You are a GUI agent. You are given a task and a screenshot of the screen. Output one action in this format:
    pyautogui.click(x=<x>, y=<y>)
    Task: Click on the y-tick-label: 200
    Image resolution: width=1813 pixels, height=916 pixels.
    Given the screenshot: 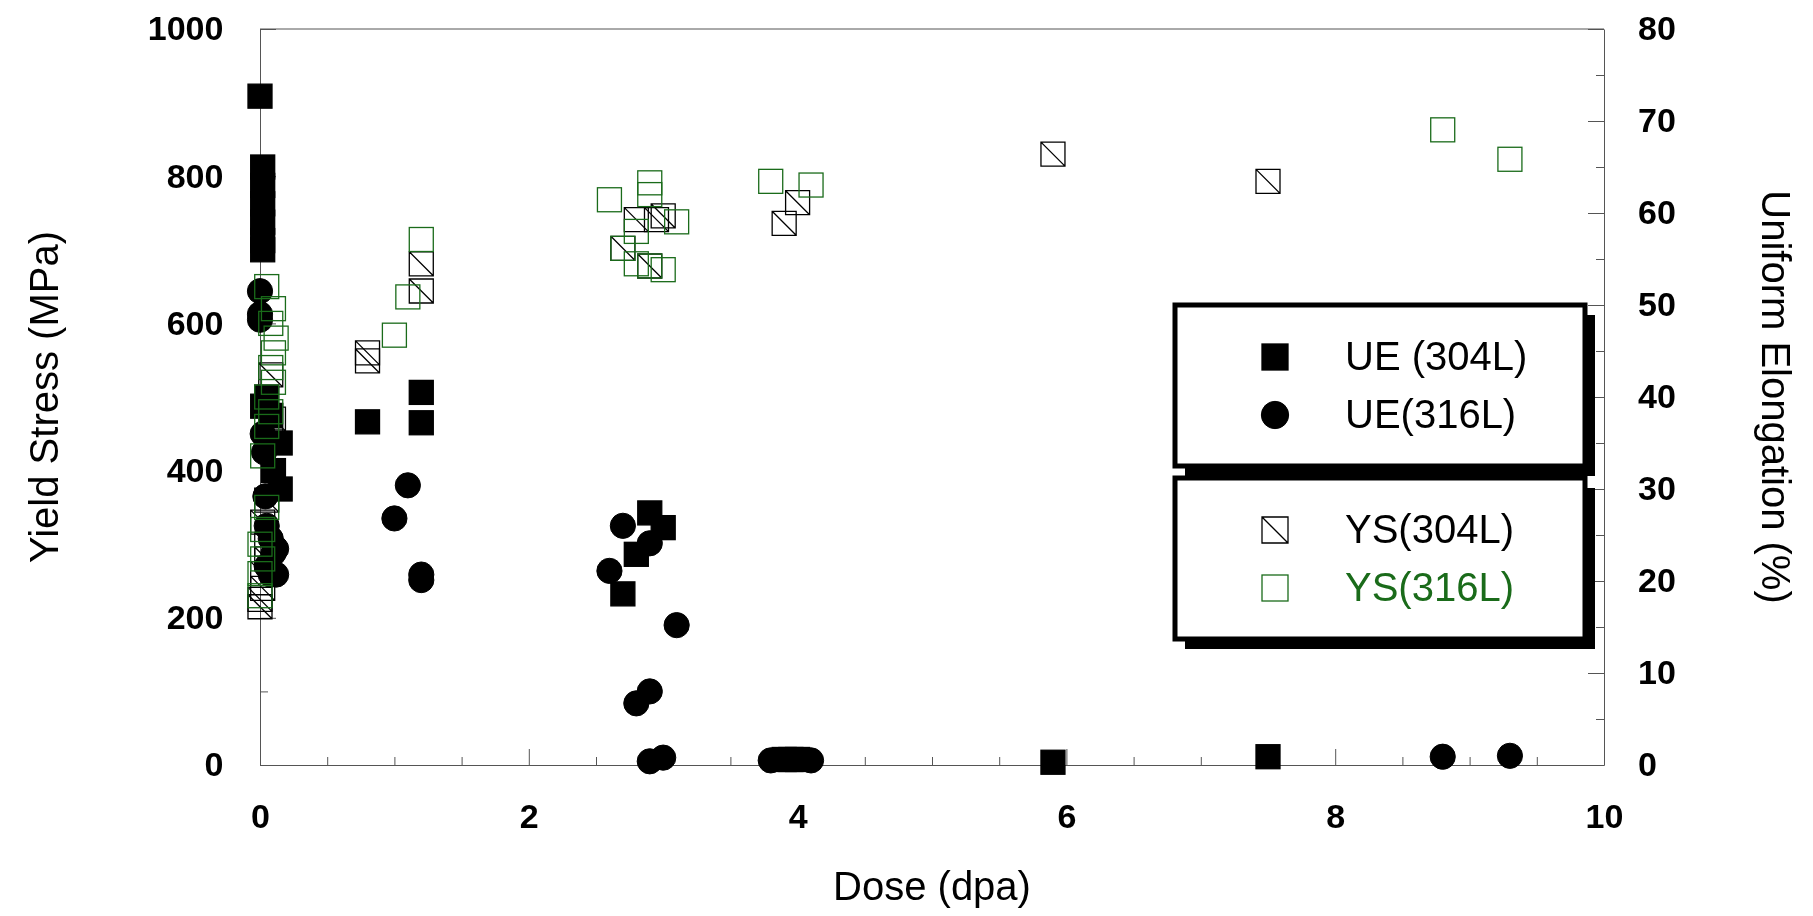 What is the action you would take?
    pyautogui.click(x=195, y=617)
    